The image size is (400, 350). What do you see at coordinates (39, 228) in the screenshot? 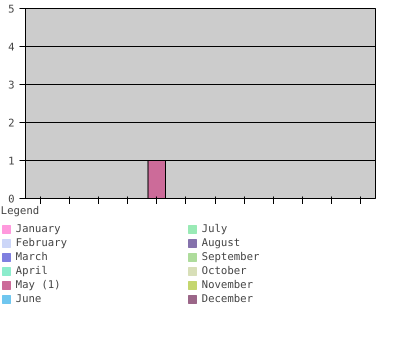
I see `legend-label: January` at bounding box center [39, 228].